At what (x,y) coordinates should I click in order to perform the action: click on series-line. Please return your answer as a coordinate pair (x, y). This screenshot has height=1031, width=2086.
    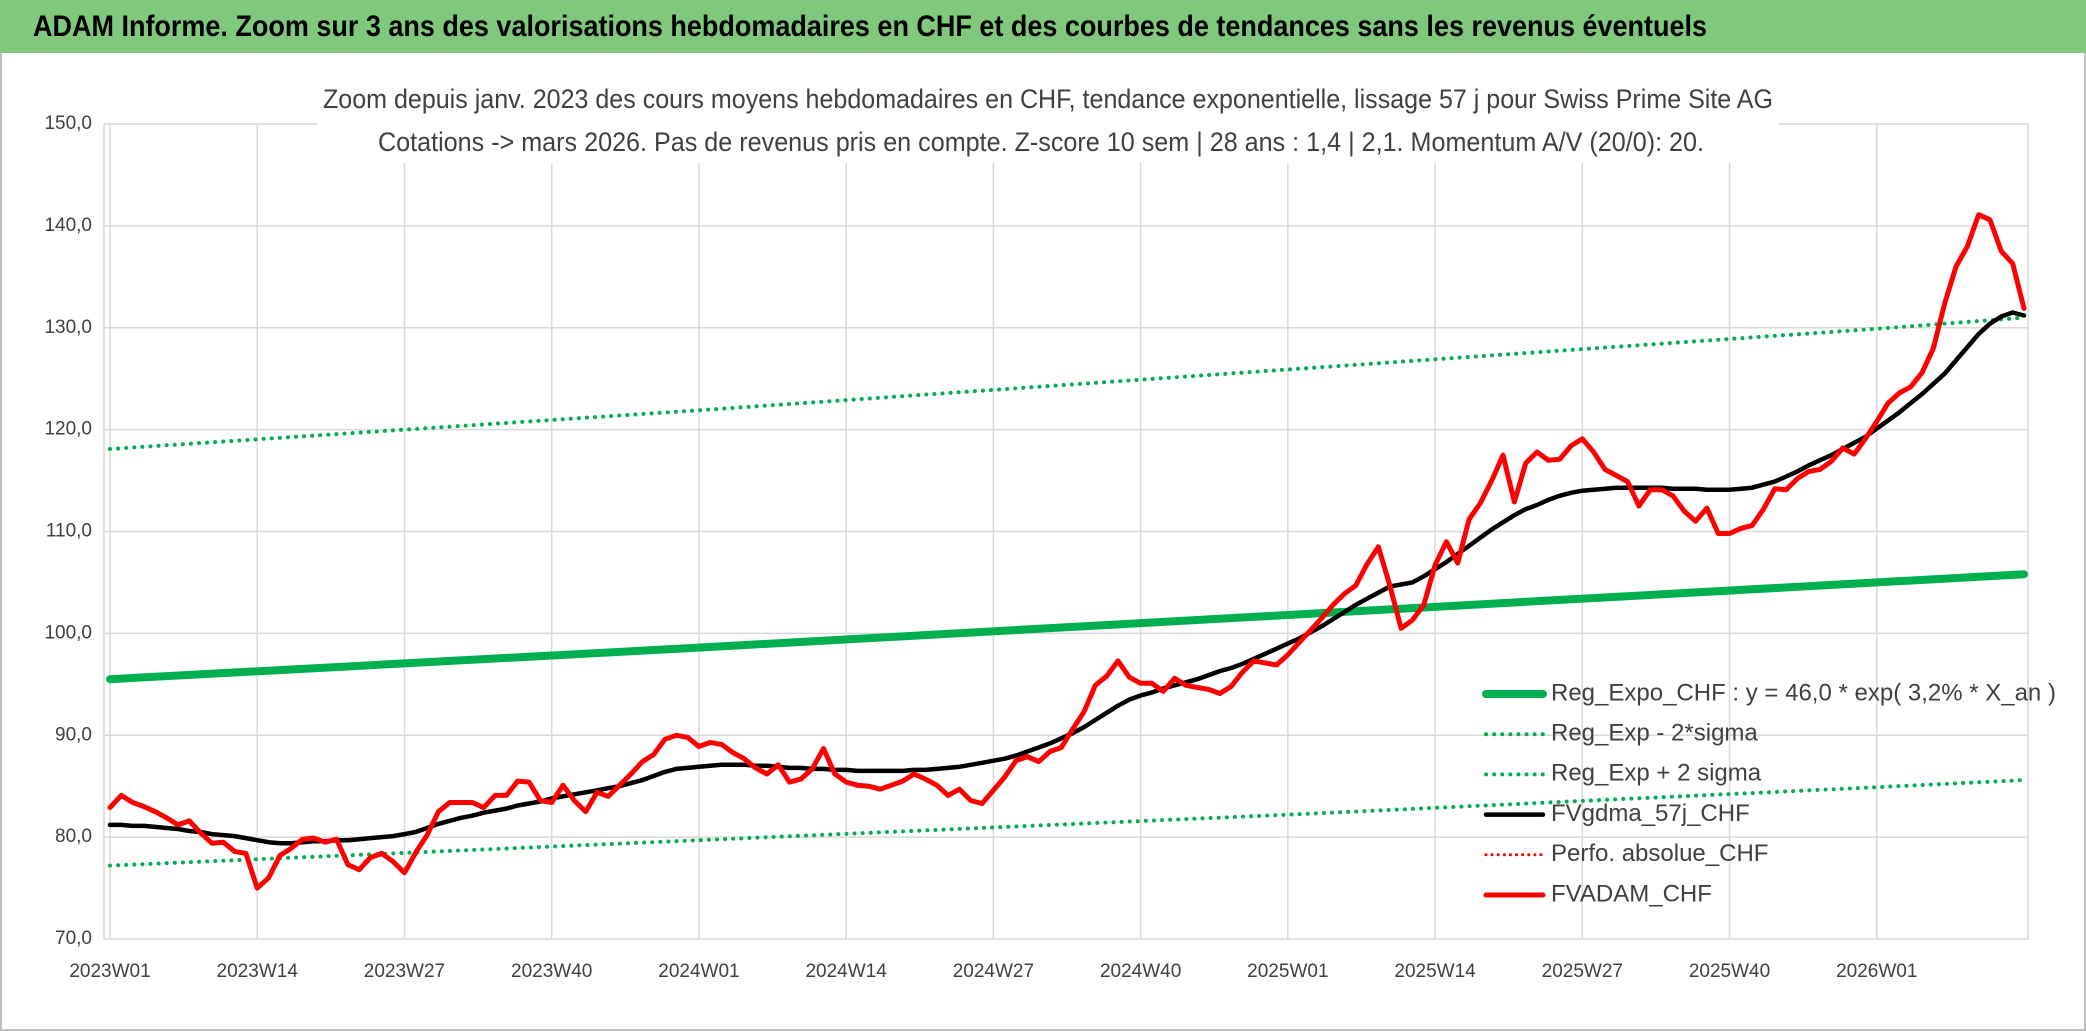
    Looking at the image, I should click on (1067, 627).